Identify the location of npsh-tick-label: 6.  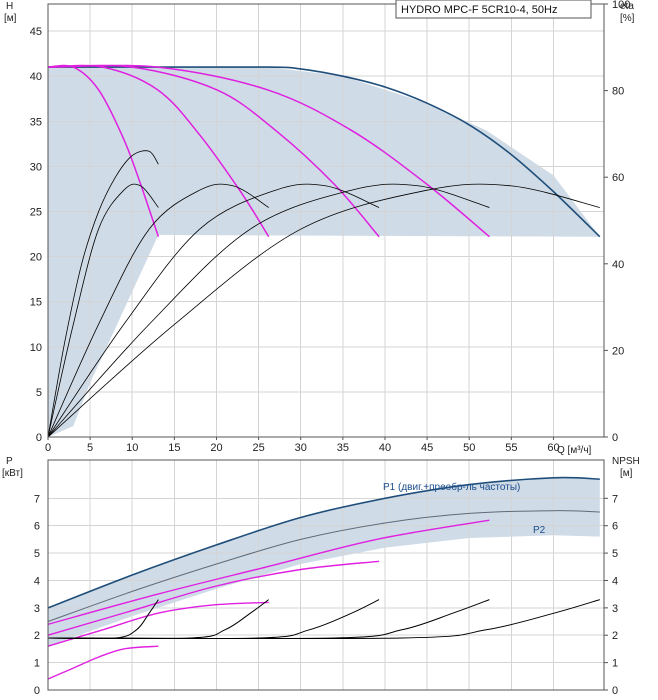
(615, 527).